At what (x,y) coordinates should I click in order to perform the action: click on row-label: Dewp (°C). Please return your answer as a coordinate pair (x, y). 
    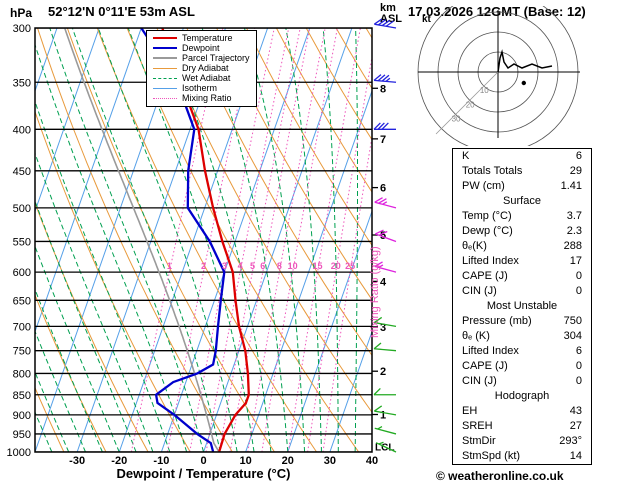
    Looking at the image, I should click on (487, 231).